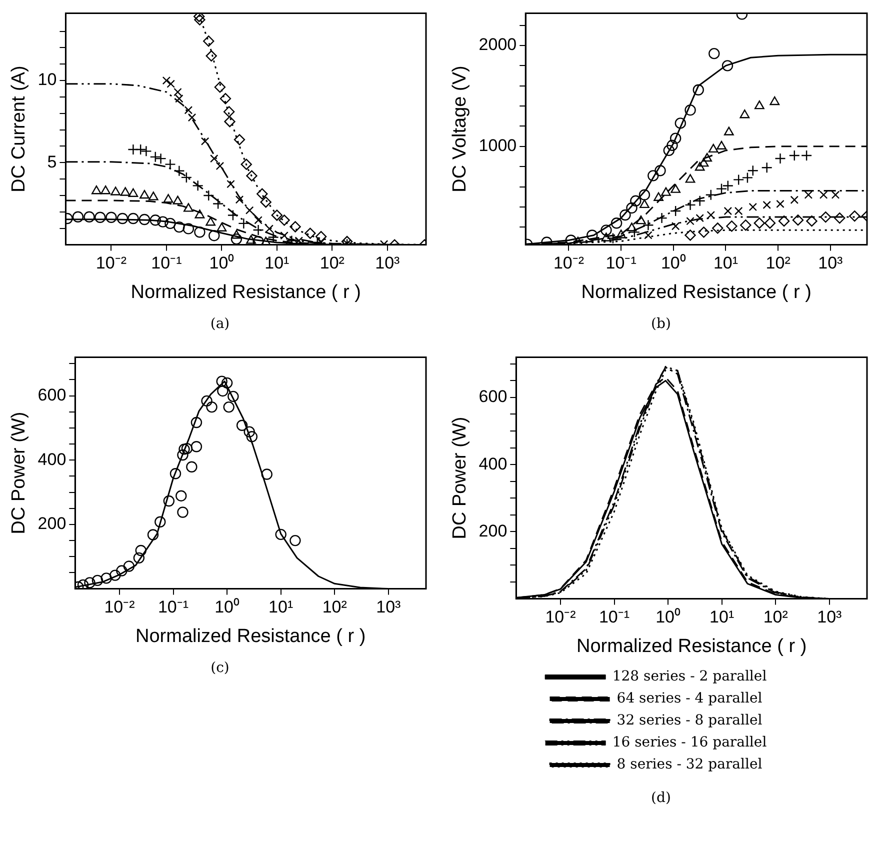 This screenshot has width=881, height=855. I want to click on y-axis-title: DC Current (A), so click(19, 129).